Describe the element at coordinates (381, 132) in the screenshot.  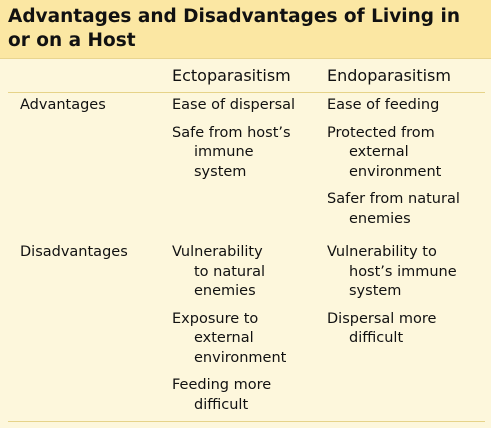
I see `cell-text: Protected from` at that location.